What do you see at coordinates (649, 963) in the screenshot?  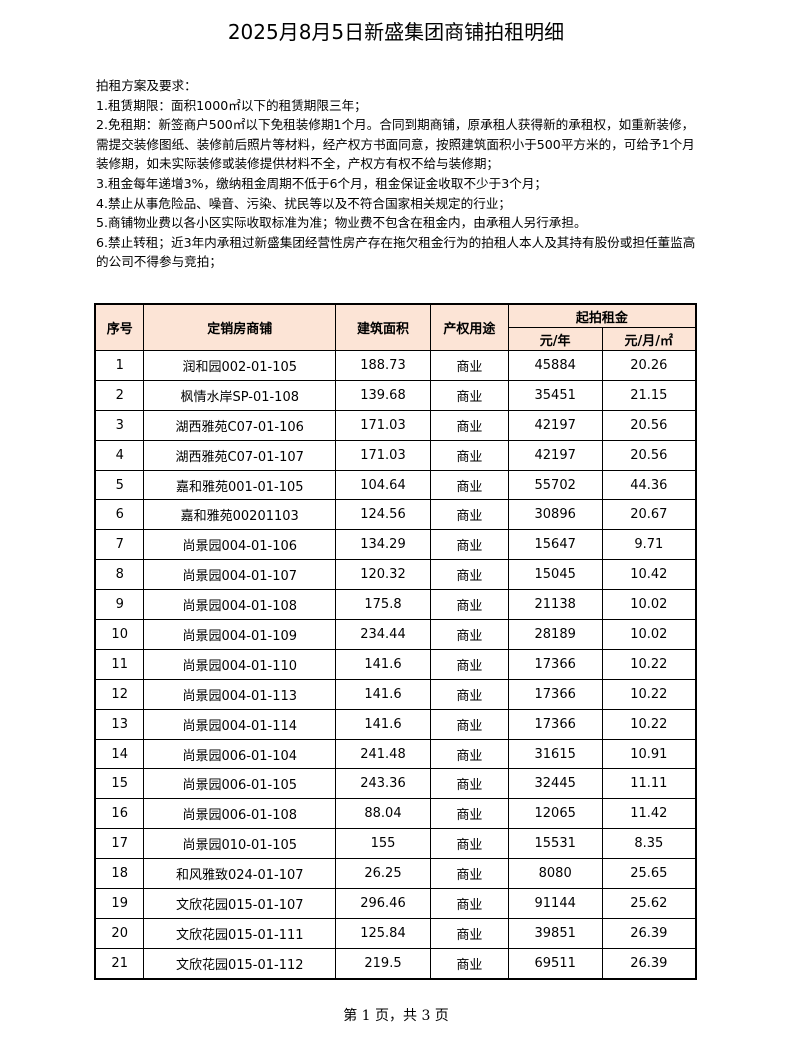 I see `cell-rent-month-sqm: 26.39` at bounding box center [649, 963].